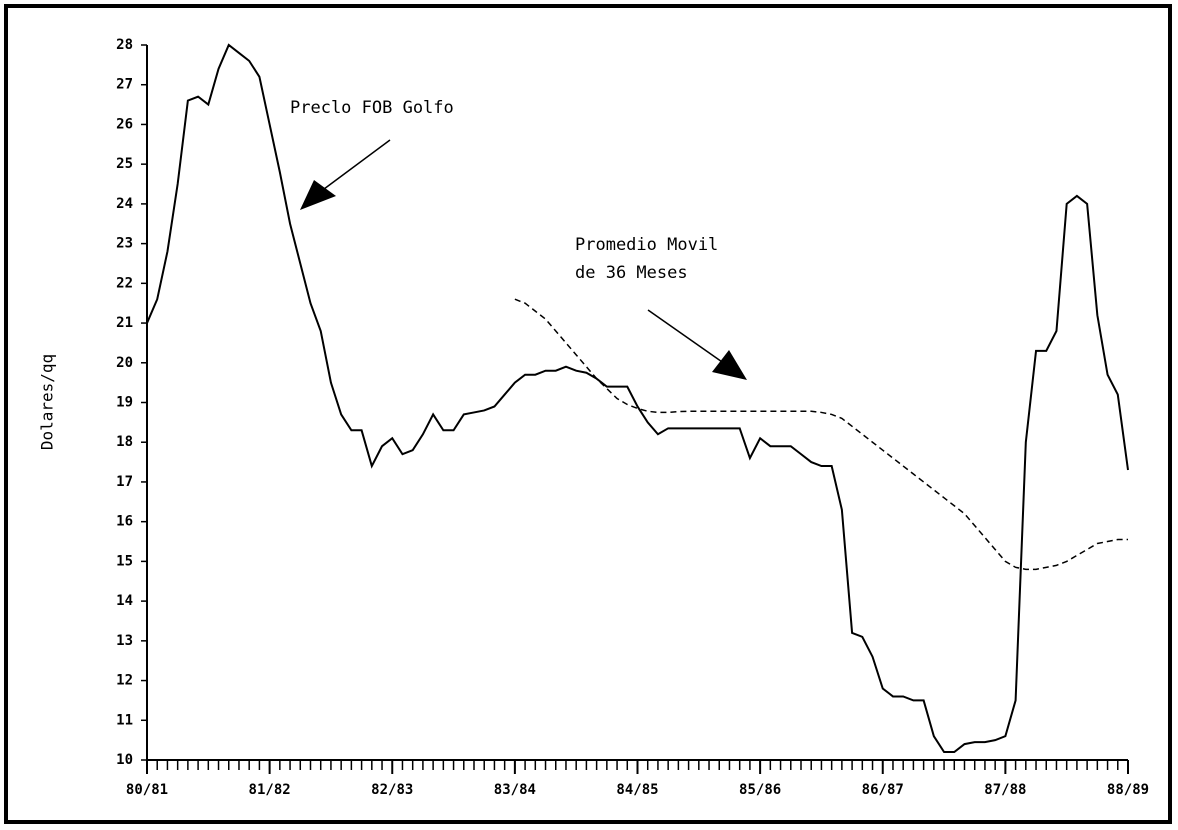 The height and width of the screenshot is (830, 1178). What do you see at coordinates (147, 790) in the screenshot?
I see `x-tick-label: 80/81` at bounding box center [147, 790].